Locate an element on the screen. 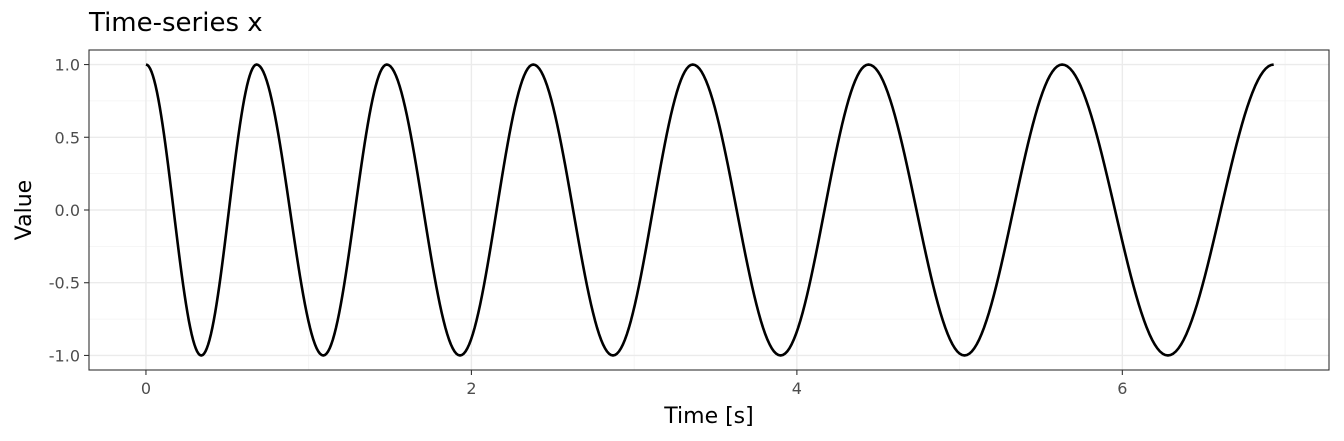  x-axis-title: Time [s] is located at coordinates (708, 416).